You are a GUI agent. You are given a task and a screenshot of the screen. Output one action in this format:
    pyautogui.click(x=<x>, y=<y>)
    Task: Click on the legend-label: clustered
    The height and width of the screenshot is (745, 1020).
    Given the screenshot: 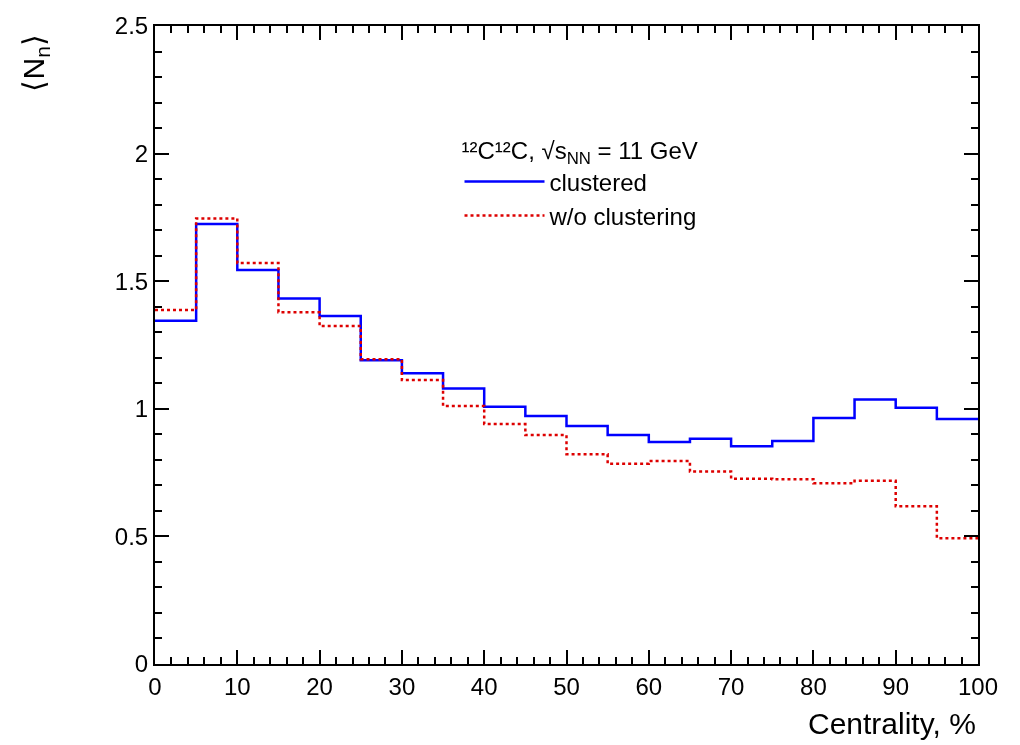 What is the action you would take?
    pyautogui.click(x=598, y=182)
    